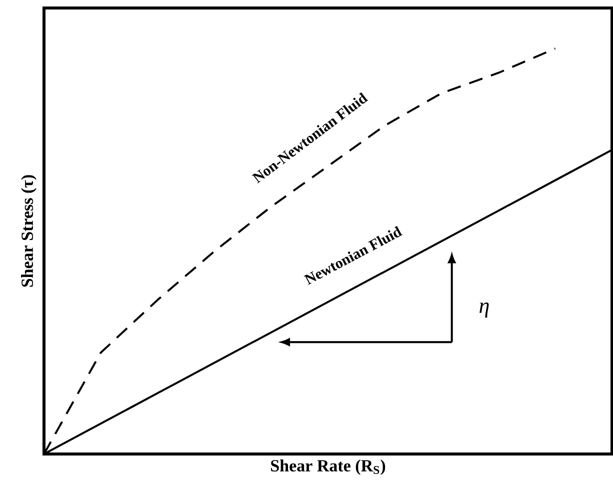  What do you see at coordinates (28, 231) in the screenshot?
I see `y-axis-title: Shear Stress (τ)` at bounding box center [28, 231].